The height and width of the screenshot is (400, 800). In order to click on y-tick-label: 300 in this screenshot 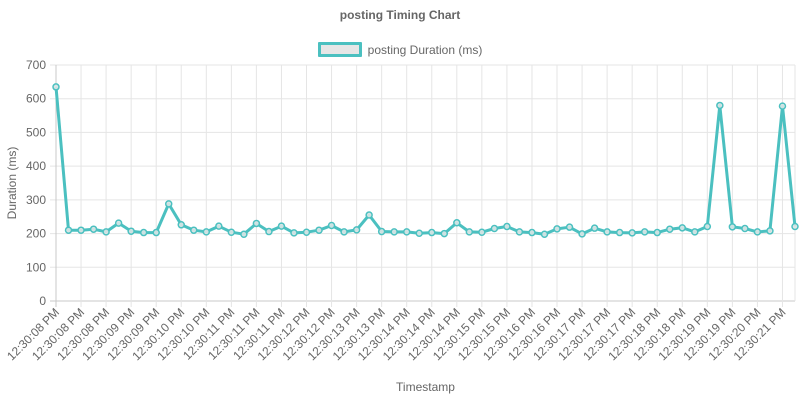, I will do `click(36, 200)`.